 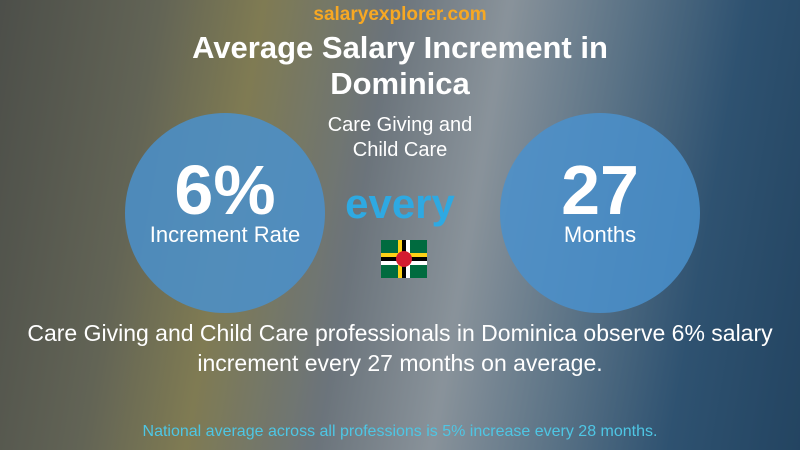 What do you see at coordinates (400, 14) in the screenshot?
I see `site-name: salaryexplorer.com` at bounding box center [400, 14].